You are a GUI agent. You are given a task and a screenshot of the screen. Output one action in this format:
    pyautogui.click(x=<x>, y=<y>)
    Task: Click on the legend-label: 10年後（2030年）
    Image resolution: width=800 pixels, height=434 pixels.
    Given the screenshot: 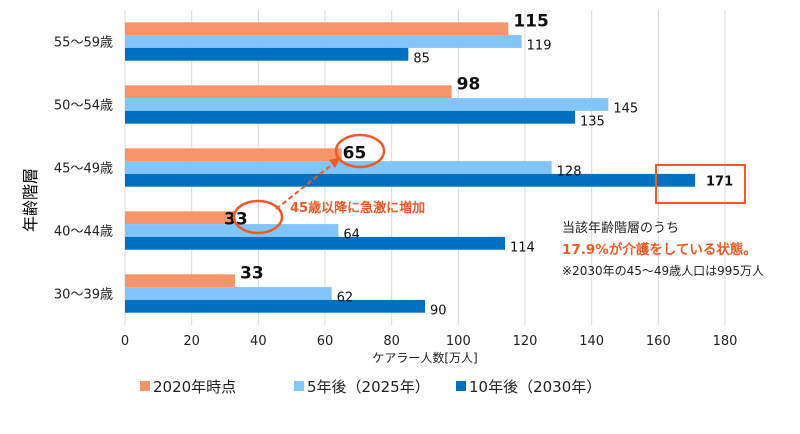 What is the action you would take?
    pyautogui.click(x=535, y=387)
    